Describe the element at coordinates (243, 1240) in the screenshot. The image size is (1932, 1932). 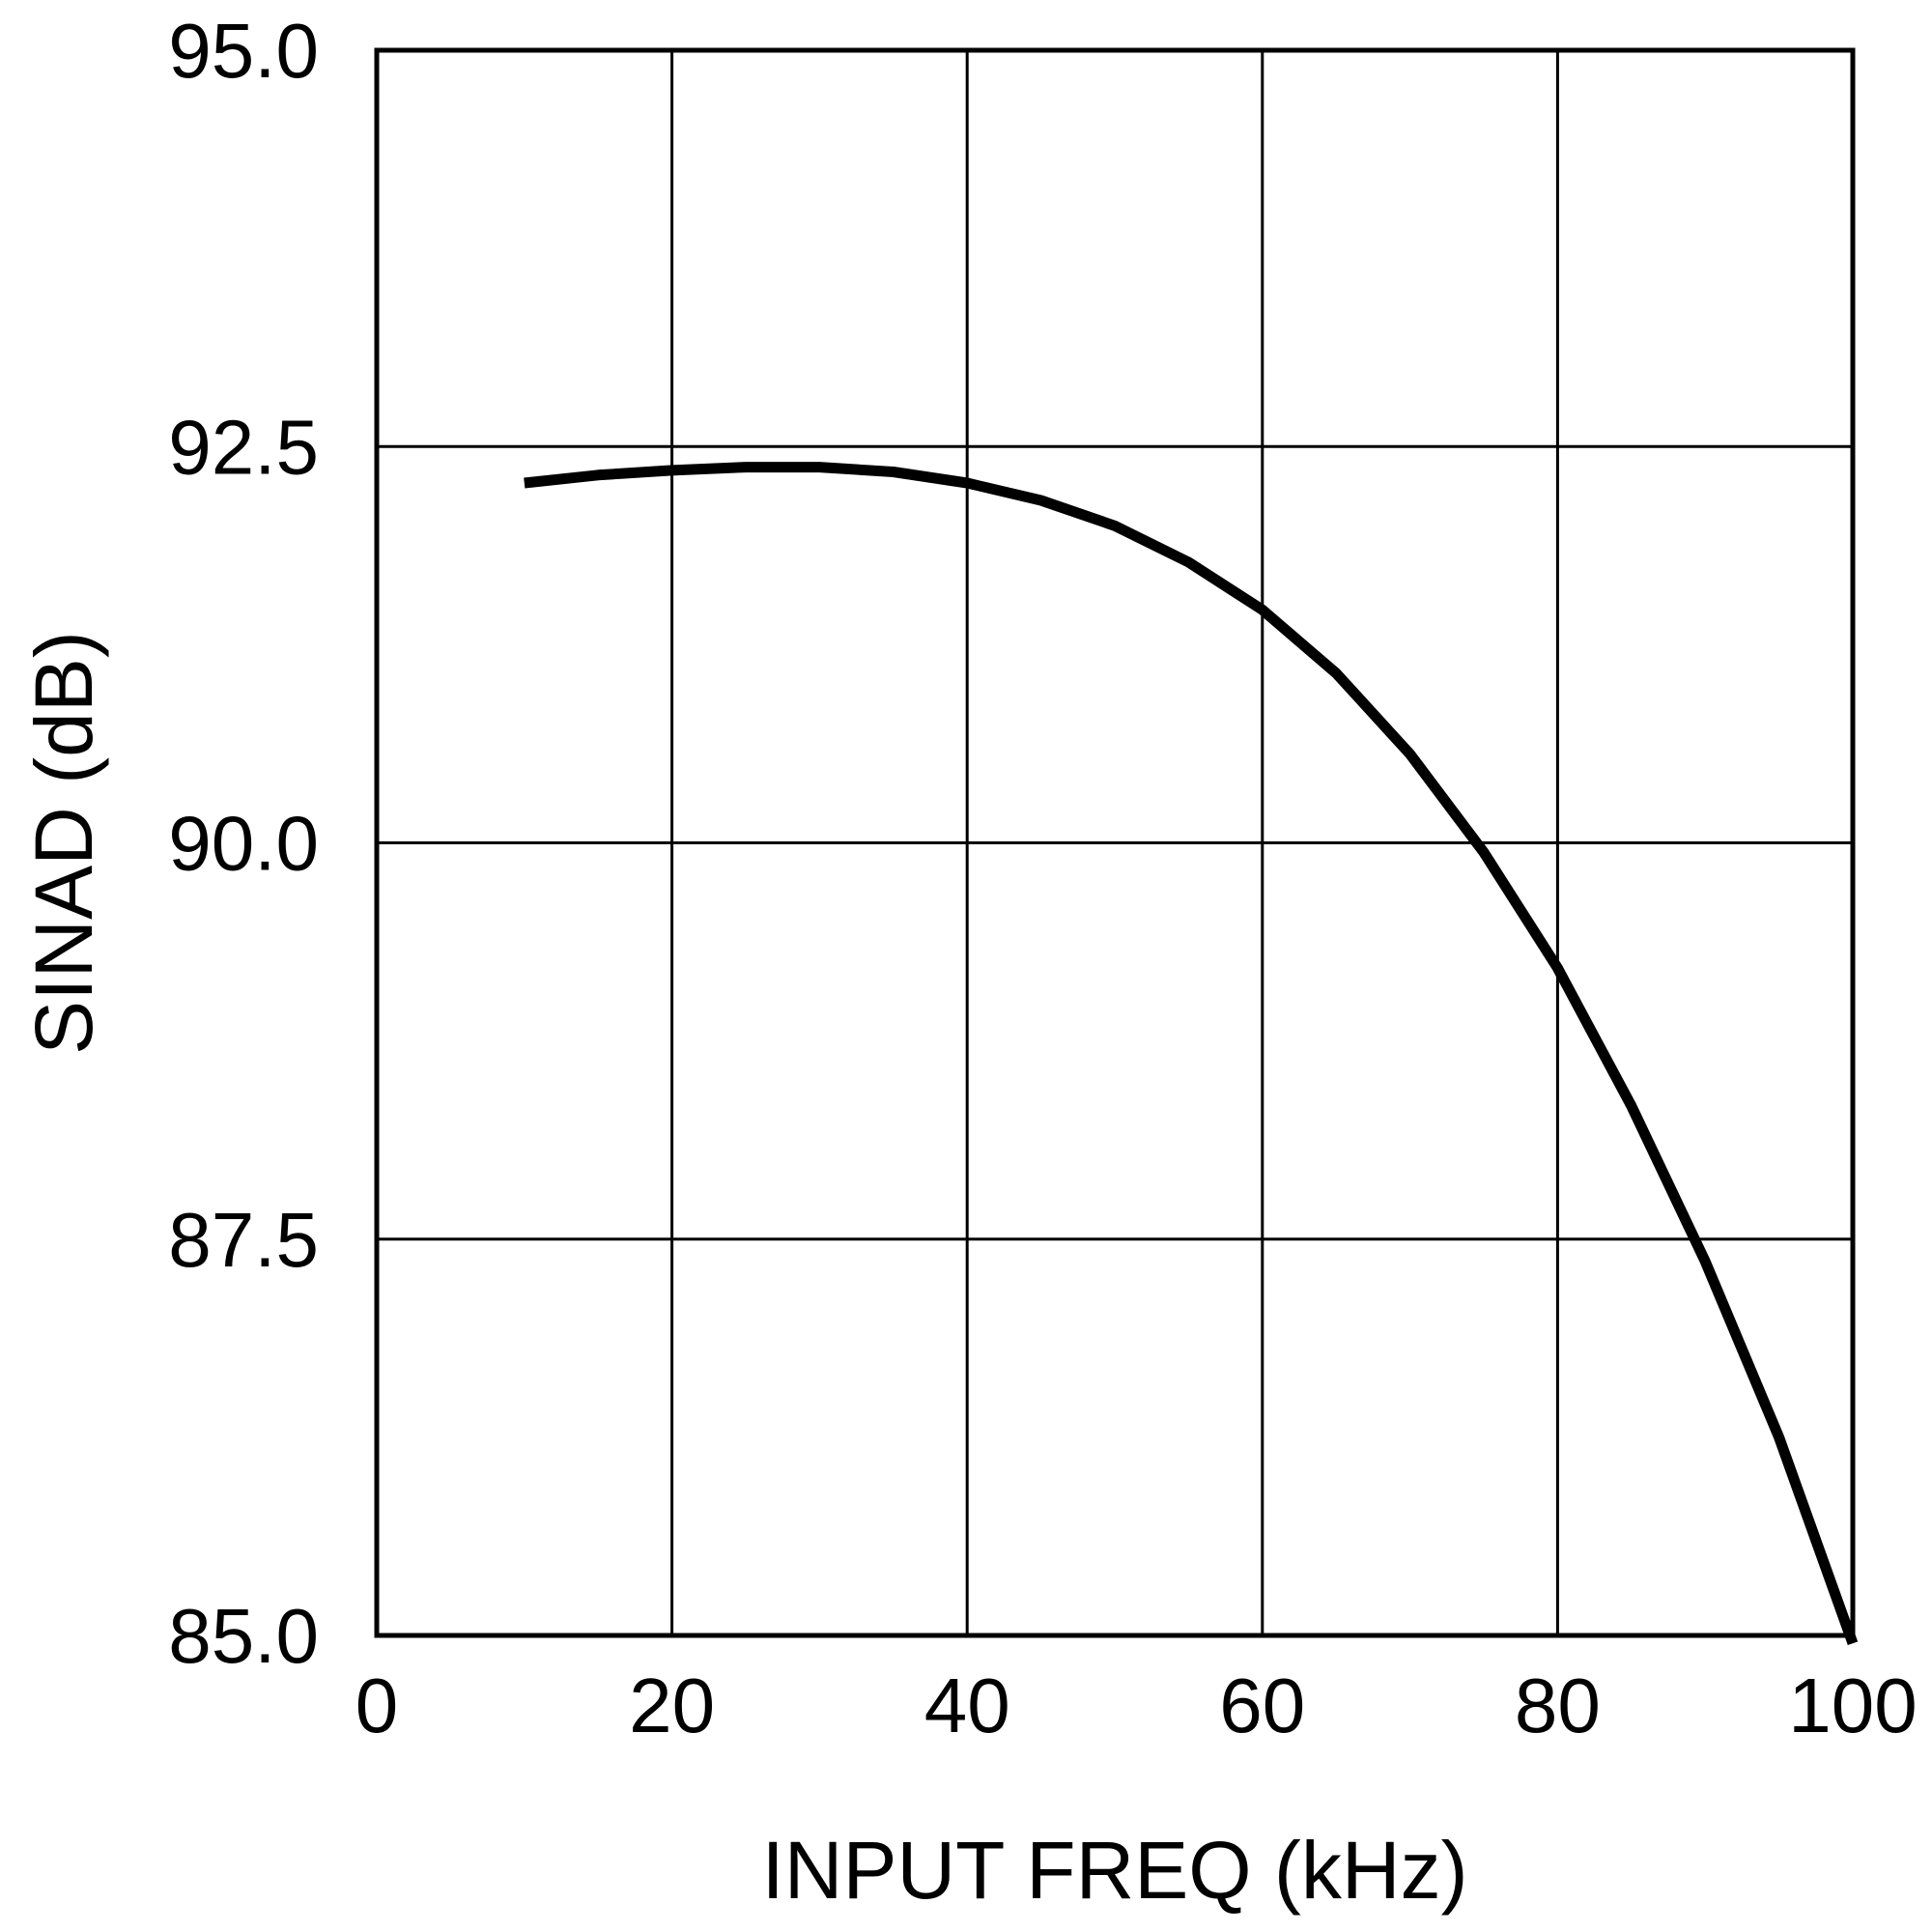
I see `y-tick-label: 87.5` at that location.